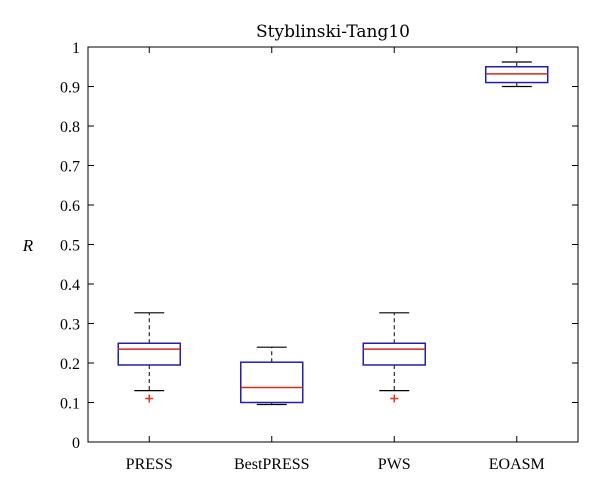 The image size is (600, 490). I want to click on y-tick-label: 0, so click(76, 443).